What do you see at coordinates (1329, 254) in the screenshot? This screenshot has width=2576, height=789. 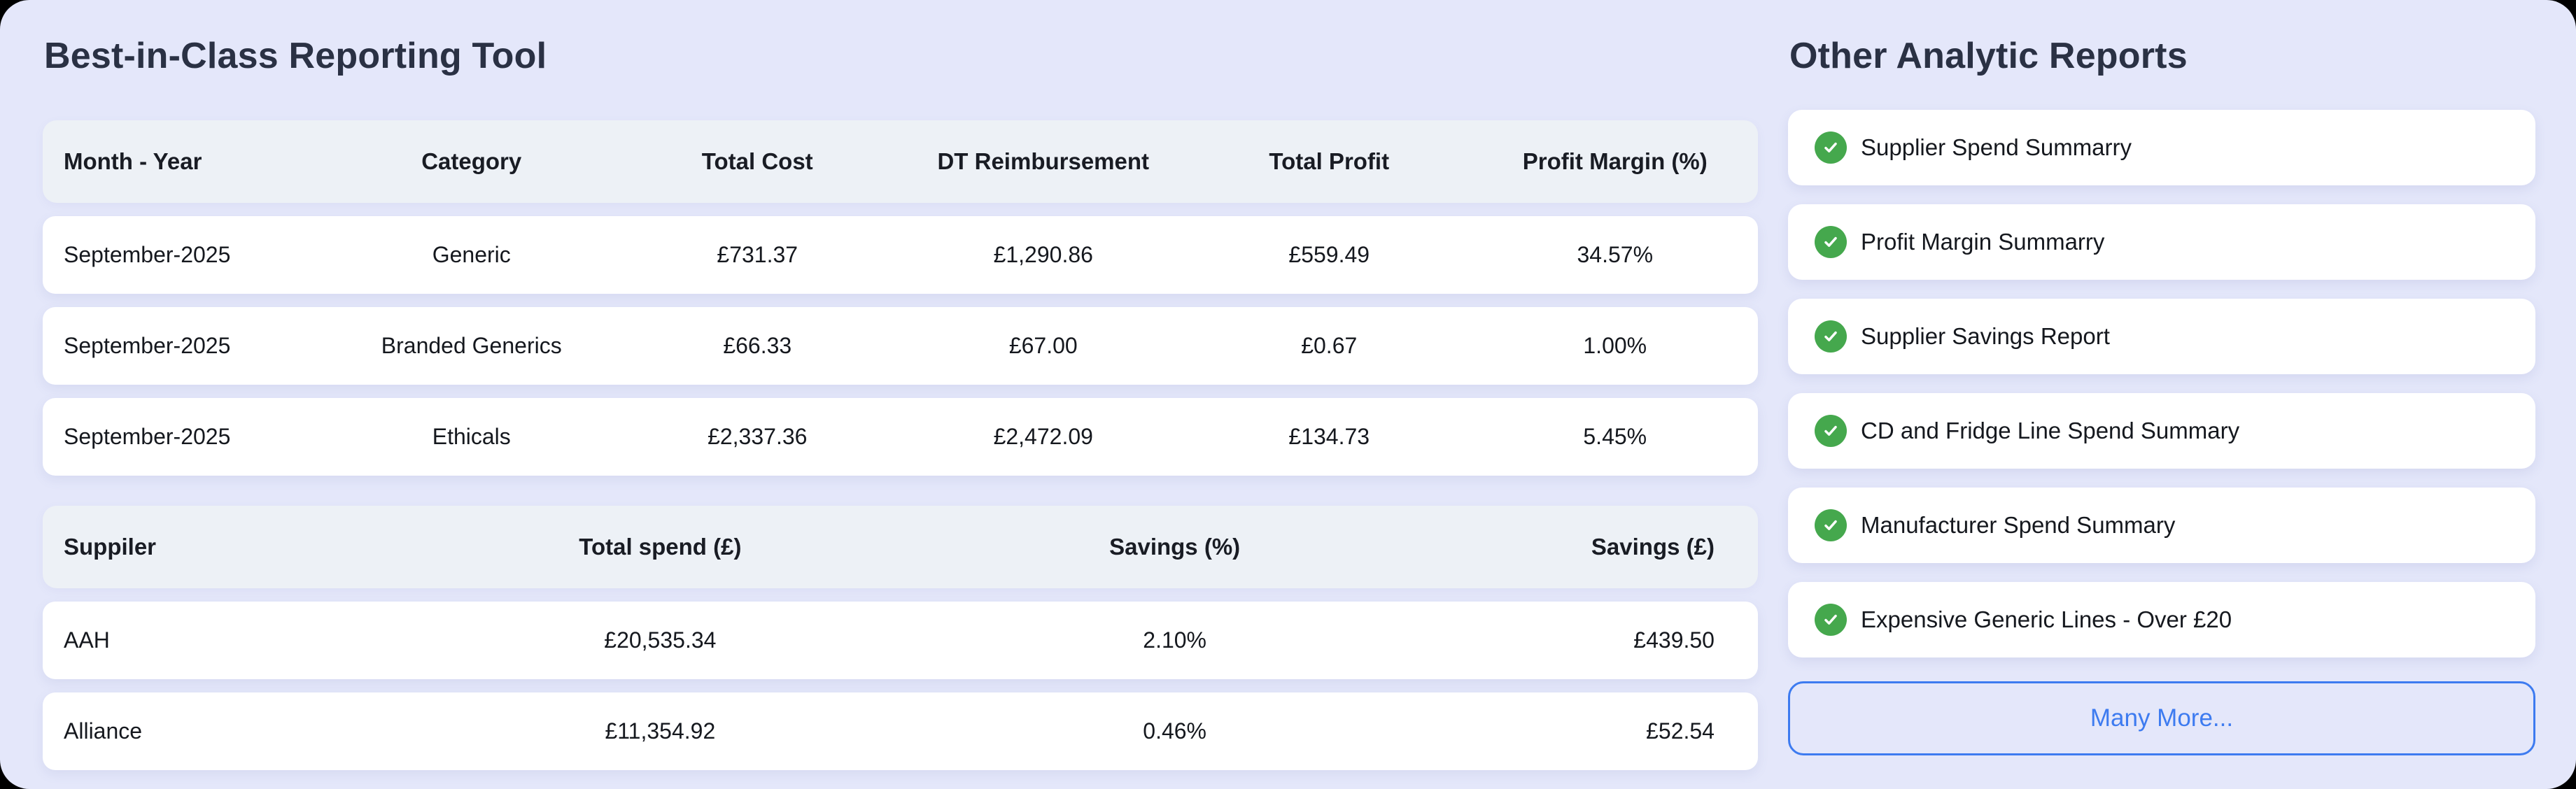 I see `cell-total-profit: £559.49` at bounding box center [1329, 254].